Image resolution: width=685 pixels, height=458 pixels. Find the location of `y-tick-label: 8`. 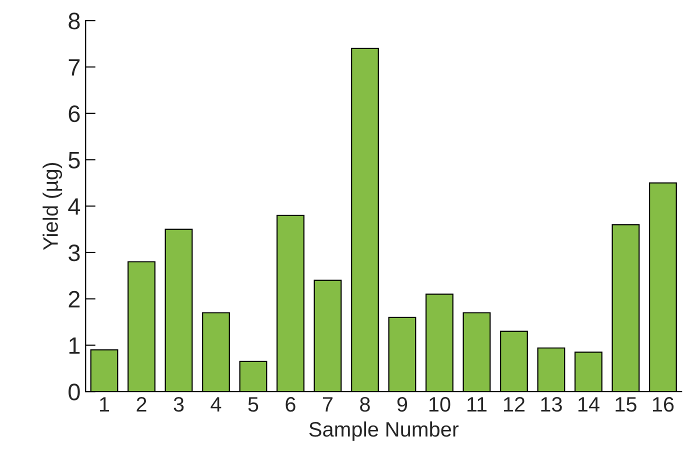

y-tick-label: 8 is located at coordinates (74, 21).